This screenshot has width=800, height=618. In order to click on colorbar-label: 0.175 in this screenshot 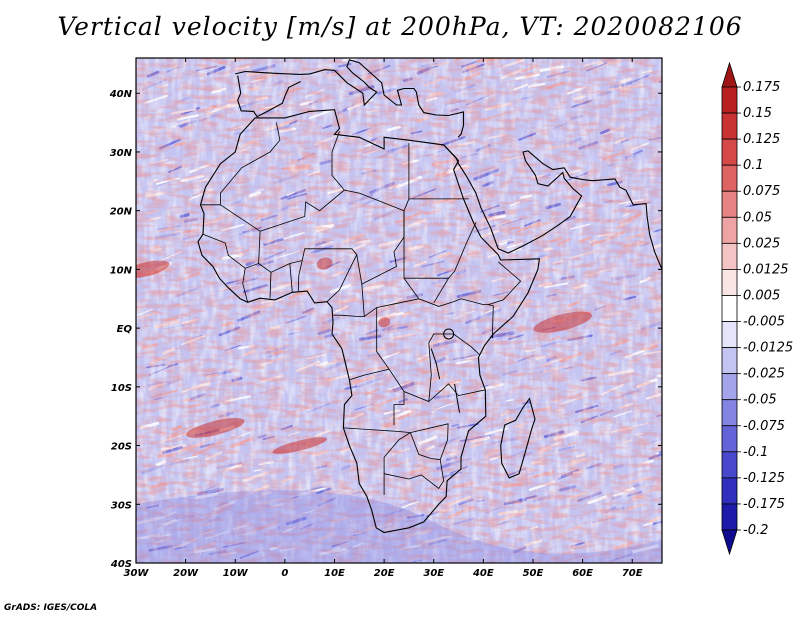, I will do `click(761, 87)`.